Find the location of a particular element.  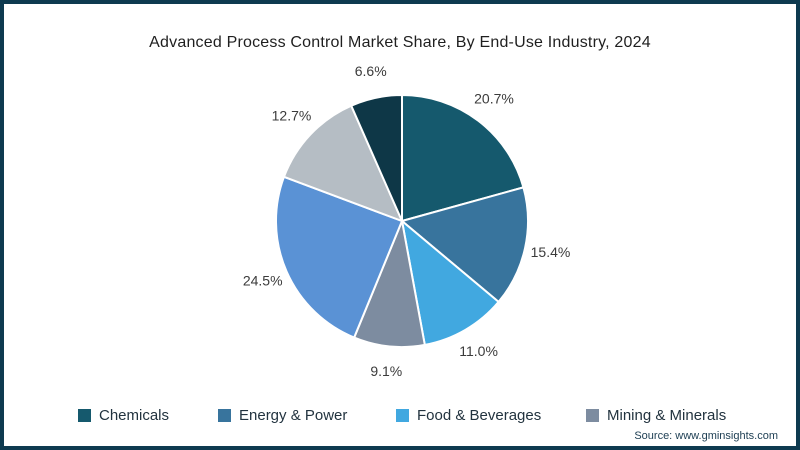

legend-item-energy-power: Energy & Power is located at coordinates (282, 415).